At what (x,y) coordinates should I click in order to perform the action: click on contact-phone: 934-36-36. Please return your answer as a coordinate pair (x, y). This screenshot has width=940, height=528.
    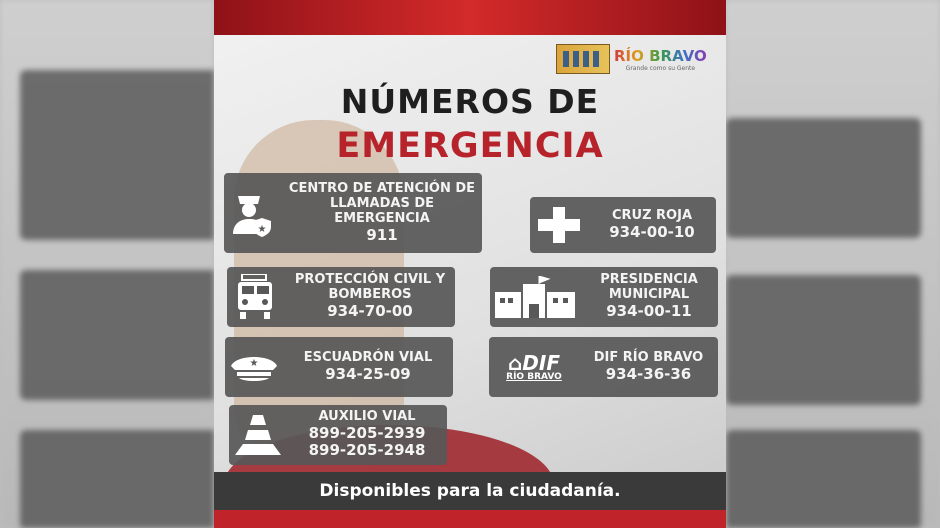
    Looking at the image, I should click on (648, 373).